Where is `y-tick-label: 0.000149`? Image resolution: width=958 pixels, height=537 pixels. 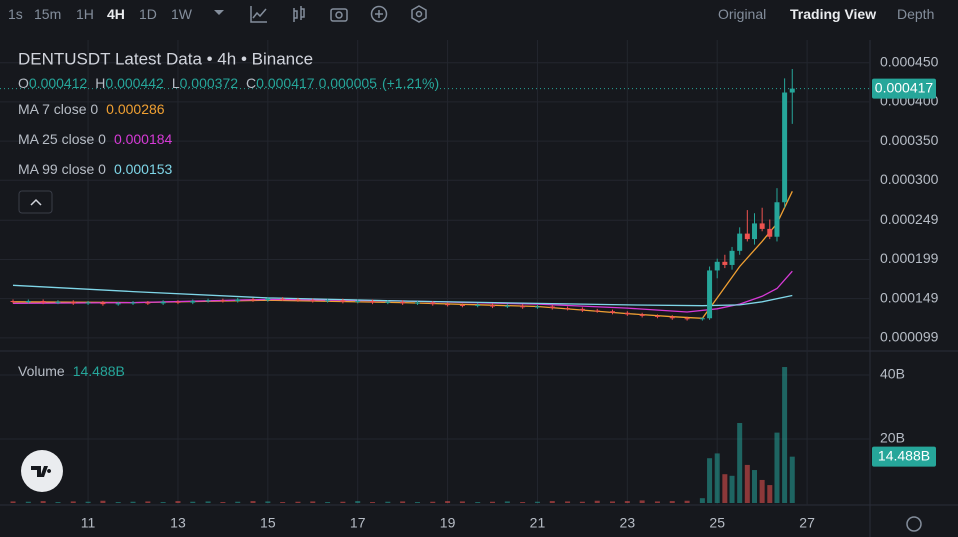 y-tick-label: 0.000149 is located at coordinates (909, 297).